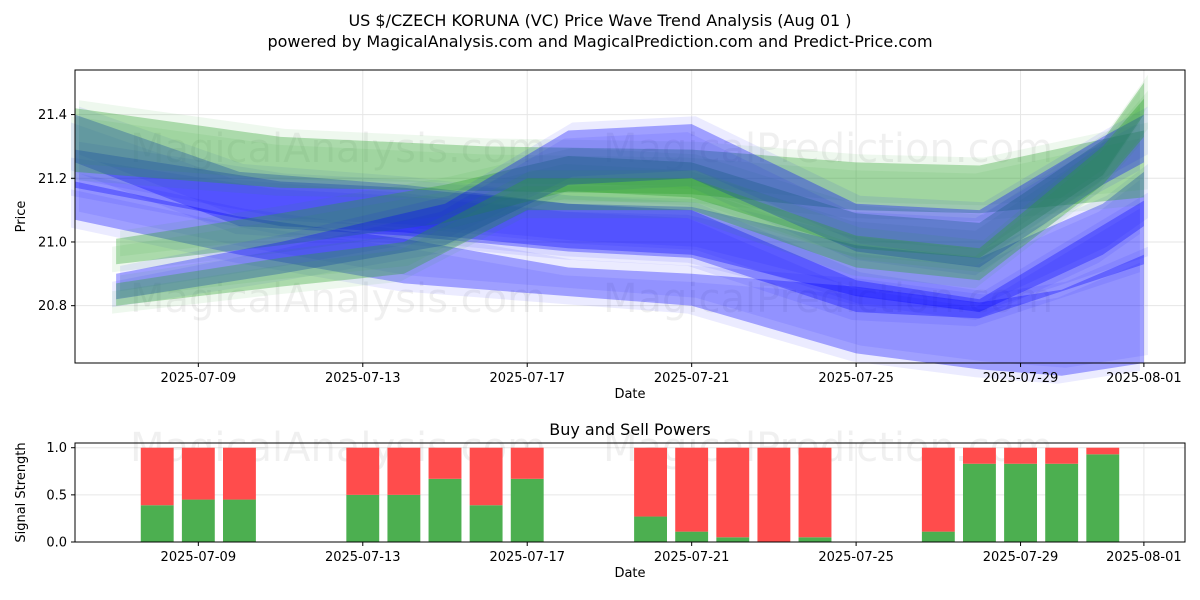 The height and width of the screenshot is (600, 1200). I want to click on y-tick-label: 21.0, so click(52, 242).